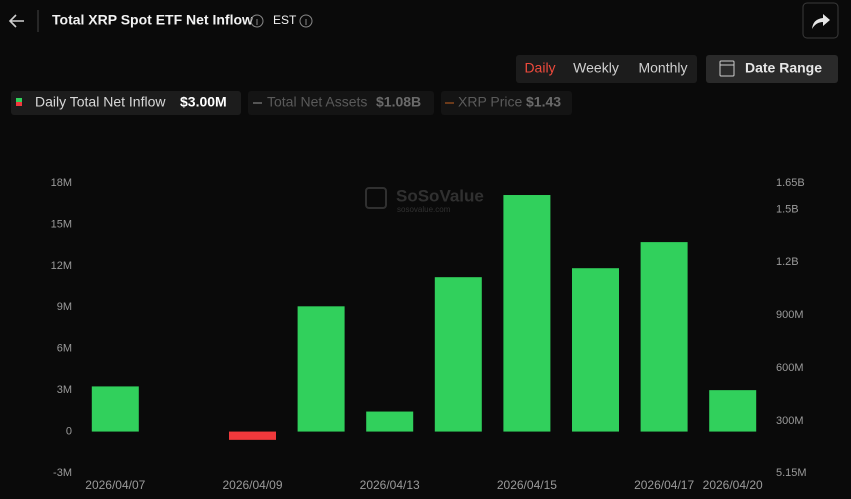 The image size is (851, 499). Describe the element at coordinates (376, 198) in the screenshot. I see `watermark-logo` at that location.